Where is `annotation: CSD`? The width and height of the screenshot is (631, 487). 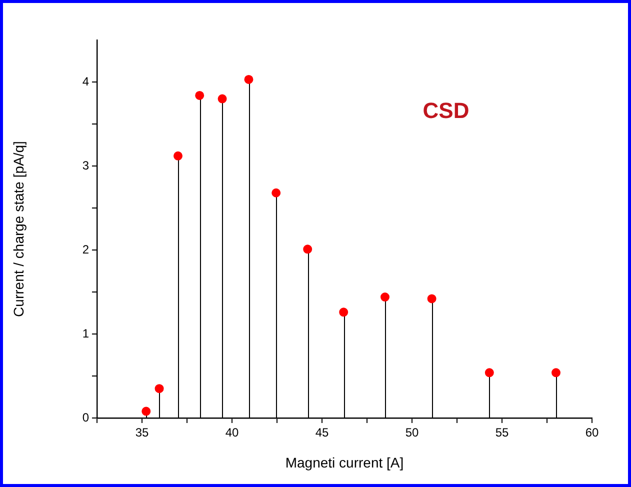 annotation: CSD is located at coordinates (446, 110).